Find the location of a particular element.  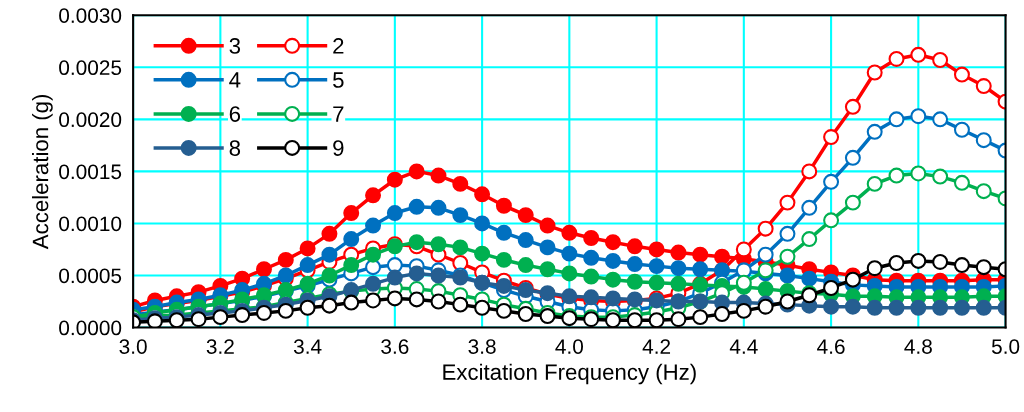

y-tick-label: 0.0030 is located at coordinates (90, 15).